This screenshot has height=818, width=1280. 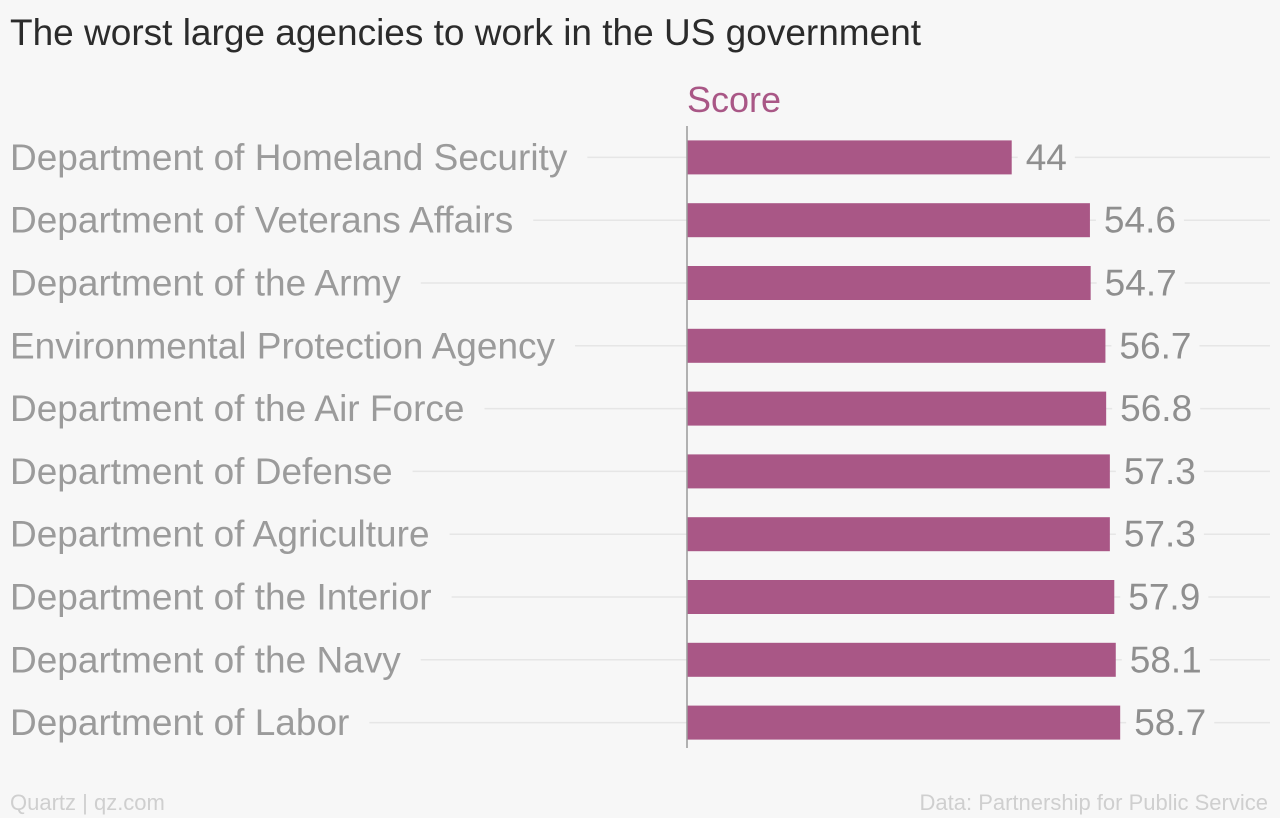 I want to click on category-label: Department of the Army, so click(x=205, y=283).